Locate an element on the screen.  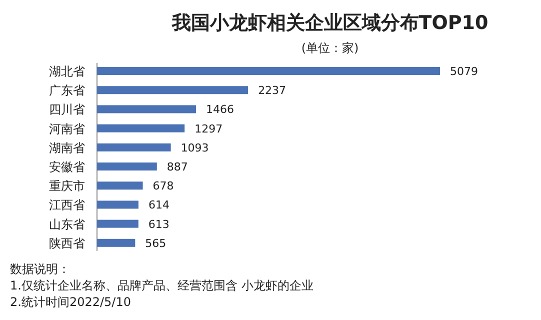
y-tick-label: 河南省 is located at coordinates (67, 129).